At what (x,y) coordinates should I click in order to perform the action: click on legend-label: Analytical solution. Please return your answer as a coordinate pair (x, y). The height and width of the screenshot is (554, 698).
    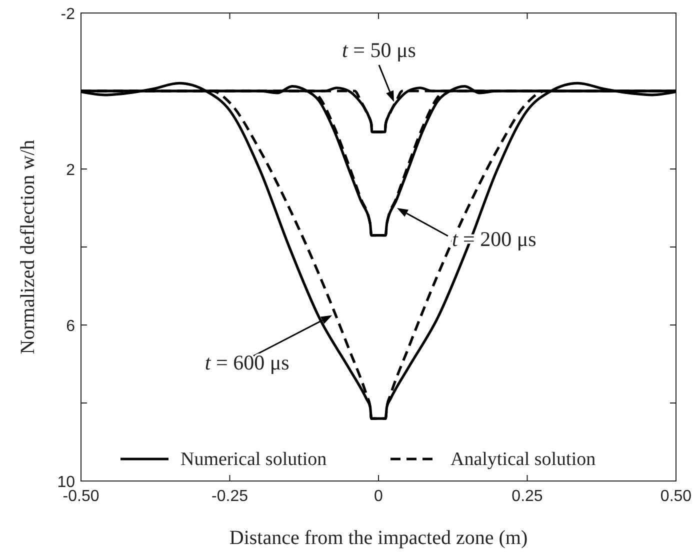
    Looking at the image, I should click on (523, 459).